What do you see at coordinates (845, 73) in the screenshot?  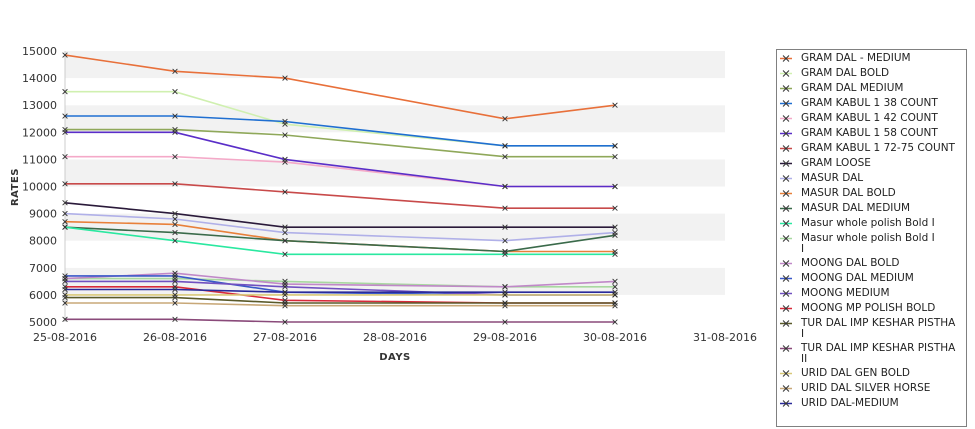 I see `legend-label: GRAM DAL BOLD` at bounding box center [845, 73].